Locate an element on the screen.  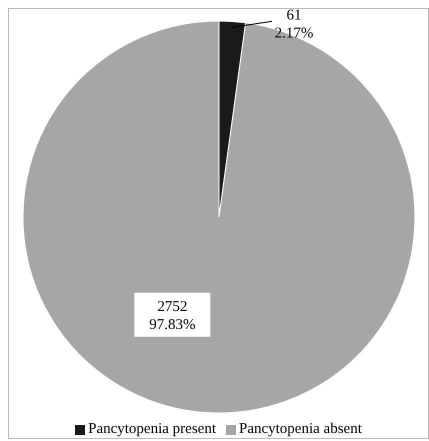
legend-label: Pancytopenia present is located at coordinates (152, 429).